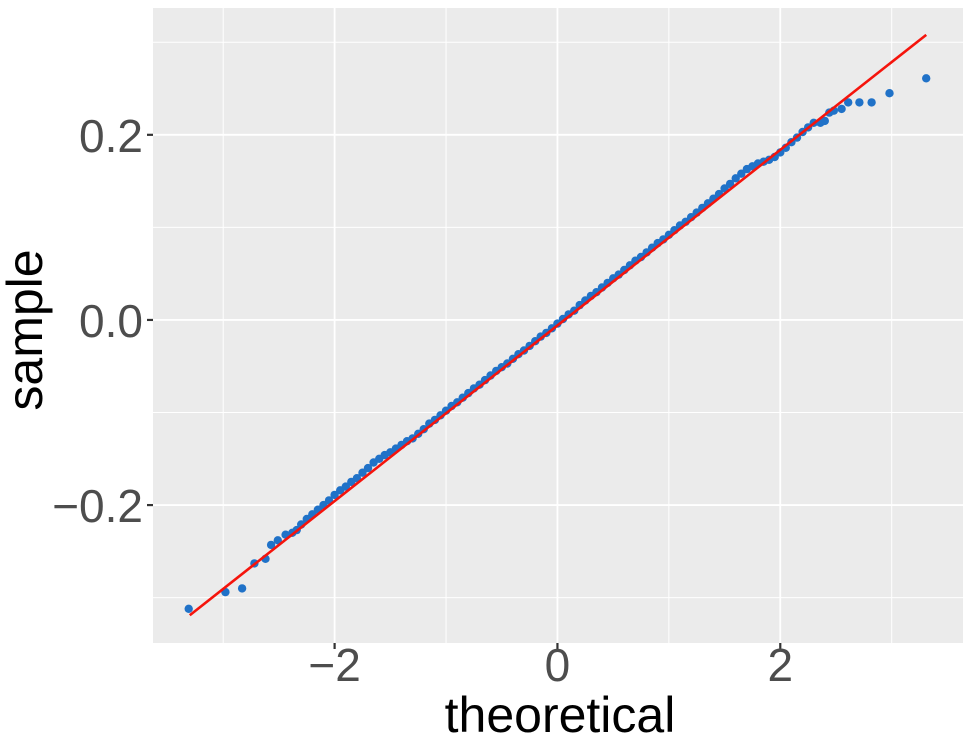  What do you see at coordinates (97, 506) in the screenshot?
I see `y-tick-label: −0.2` at bounding box center [97, 506].